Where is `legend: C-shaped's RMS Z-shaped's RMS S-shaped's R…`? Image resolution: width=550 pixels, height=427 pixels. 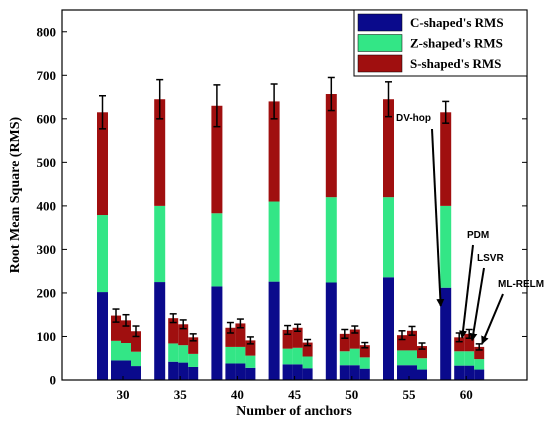
legend: C-shaped's RMS Z-shaped's RMS S-shaped's R… is located at coordinates (440, 43).